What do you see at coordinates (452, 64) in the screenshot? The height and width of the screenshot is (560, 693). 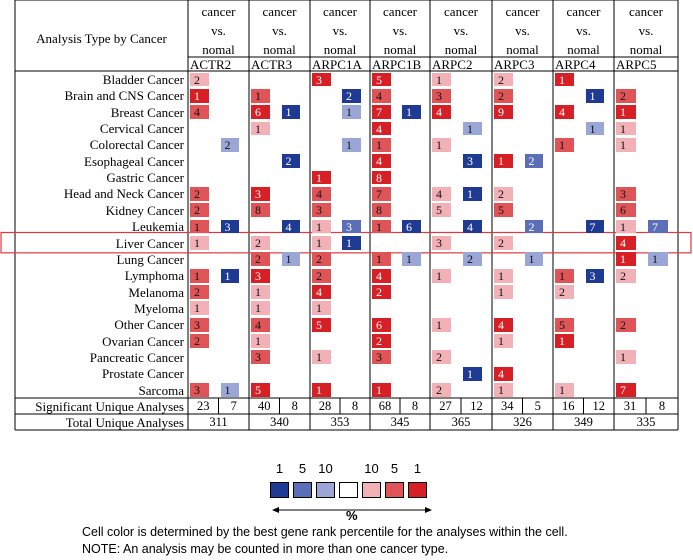 I see `gene-label-arpc2: ARPC2` at bounding box center [452, 64].